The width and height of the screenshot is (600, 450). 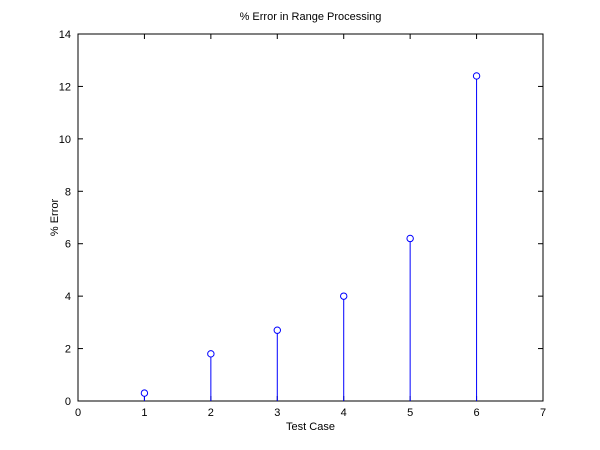 I want to click on y-axis-label: % Error, so click(x=55, y=218).